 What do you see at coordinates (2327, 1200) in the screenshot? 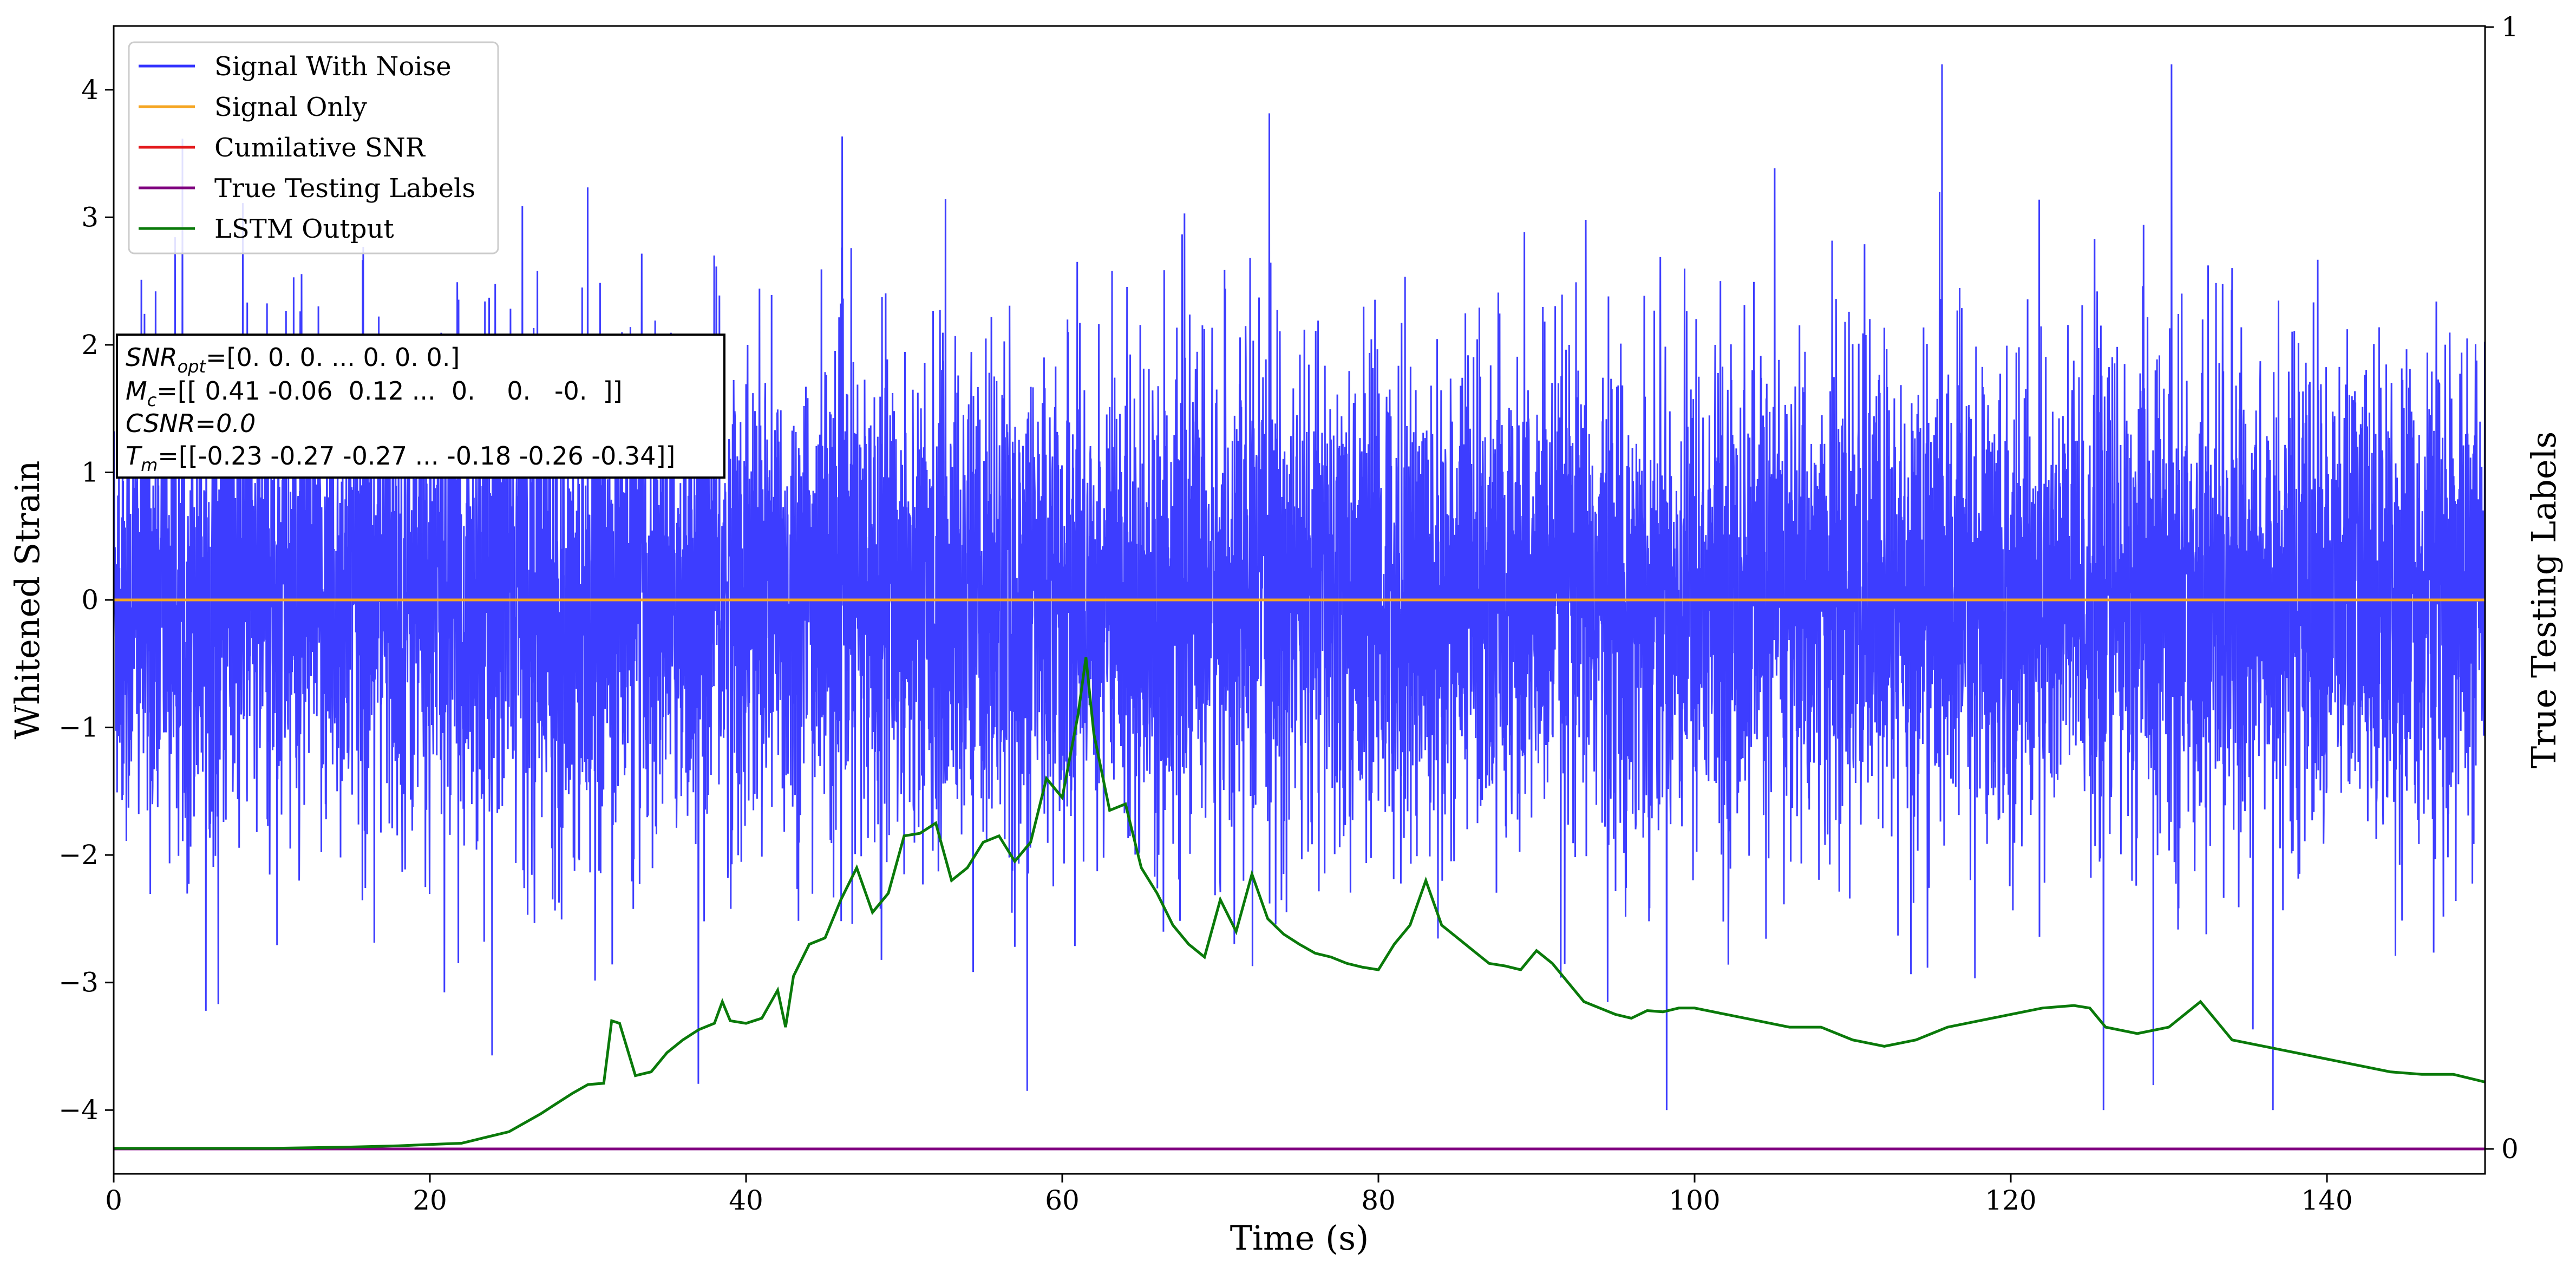
I see `x-tick-label: 140` at bounding box center [2327, 1200].